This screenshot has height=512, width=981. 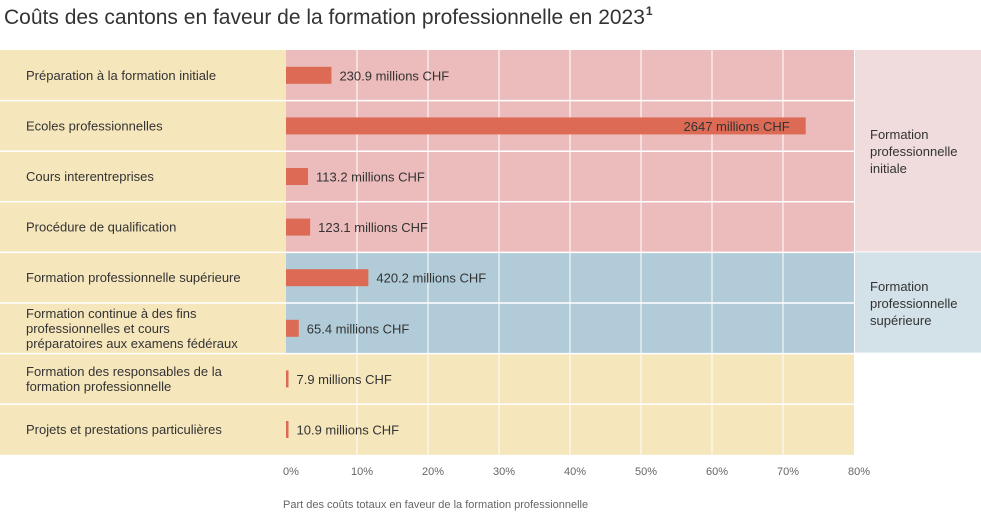 I want to click on title-footnote-marker: 1, so click(x=649, y=11).